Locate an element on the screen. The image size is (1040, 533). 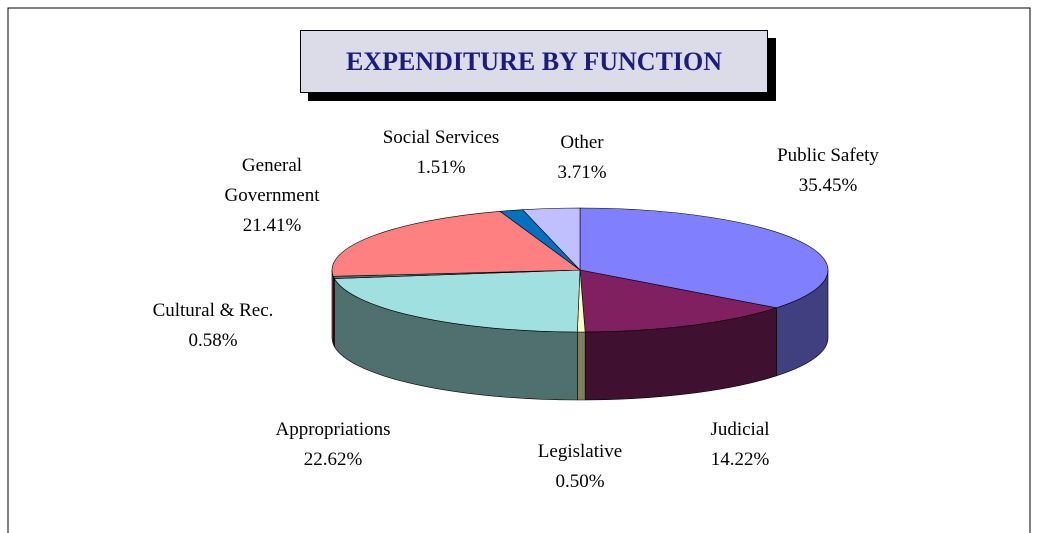
value-label: 3.71% is located at coordinates (582, 172).